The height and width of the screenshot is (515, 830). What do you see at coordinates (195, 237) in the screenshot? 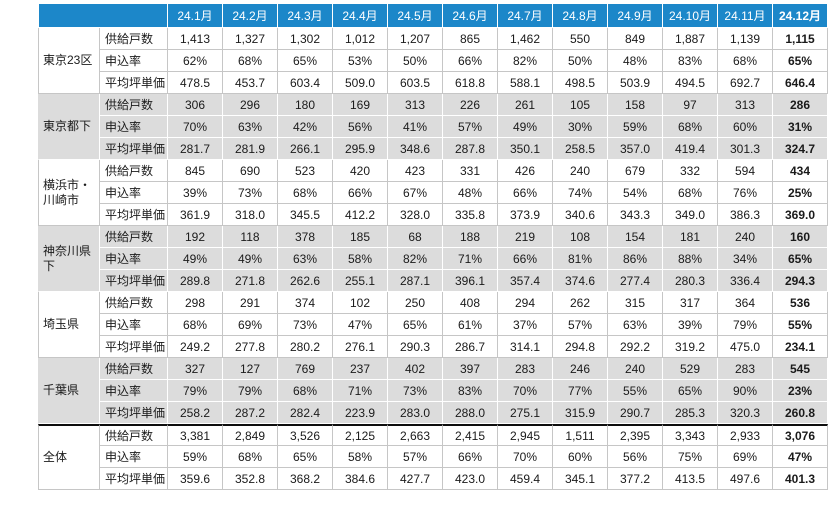
I see `value-cell: 192` at bounding box center [195, 237].